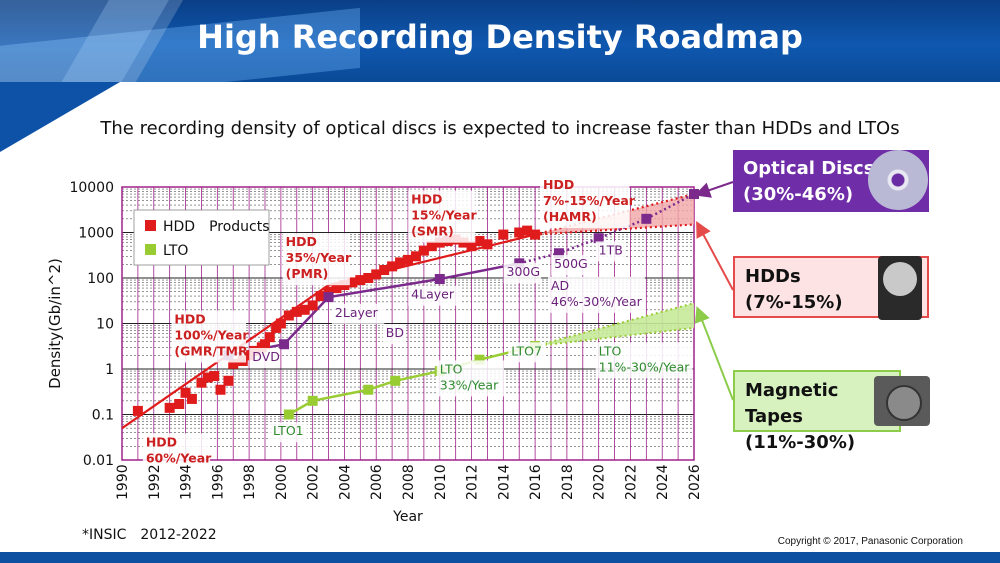 The height and width of the screenshot is (563, 1000). I want to click on x-tick-label: 1996, so click(218, 482).